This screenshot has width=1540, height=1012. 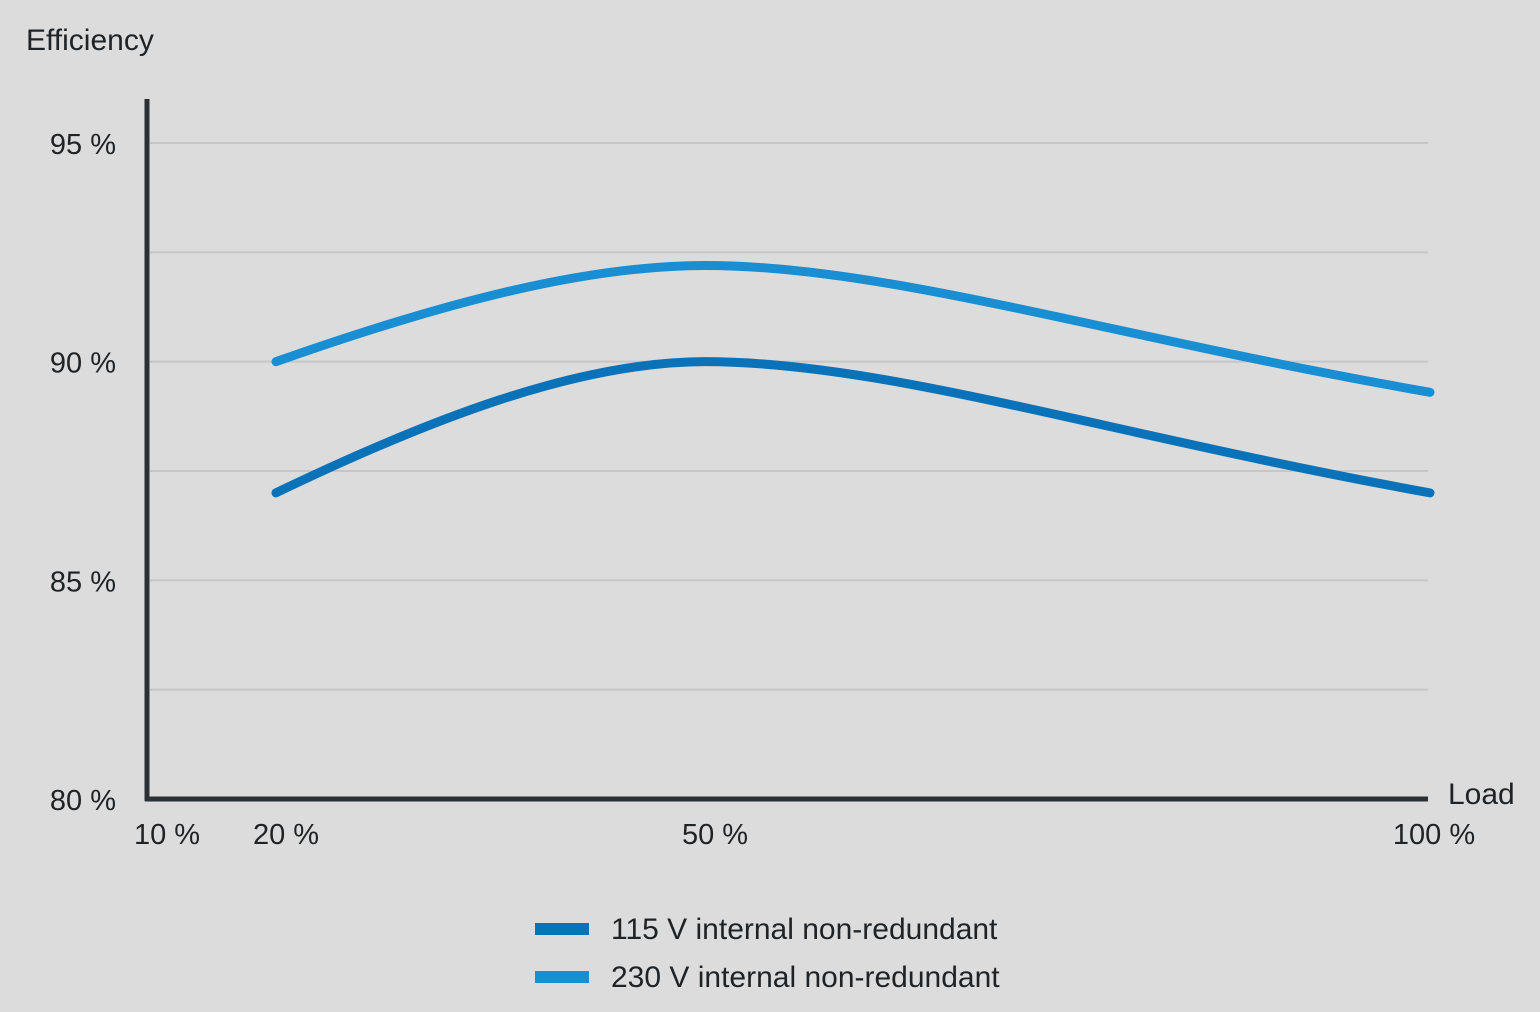 I want to click on legend-label: 115 V internal non-redundant, so click(x=804, y=929).